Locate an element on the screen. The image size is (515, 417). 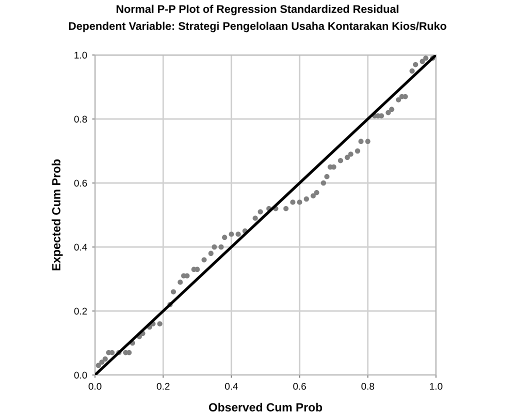
x-tick-label: 0.0 is located at coordinates (95, 386).